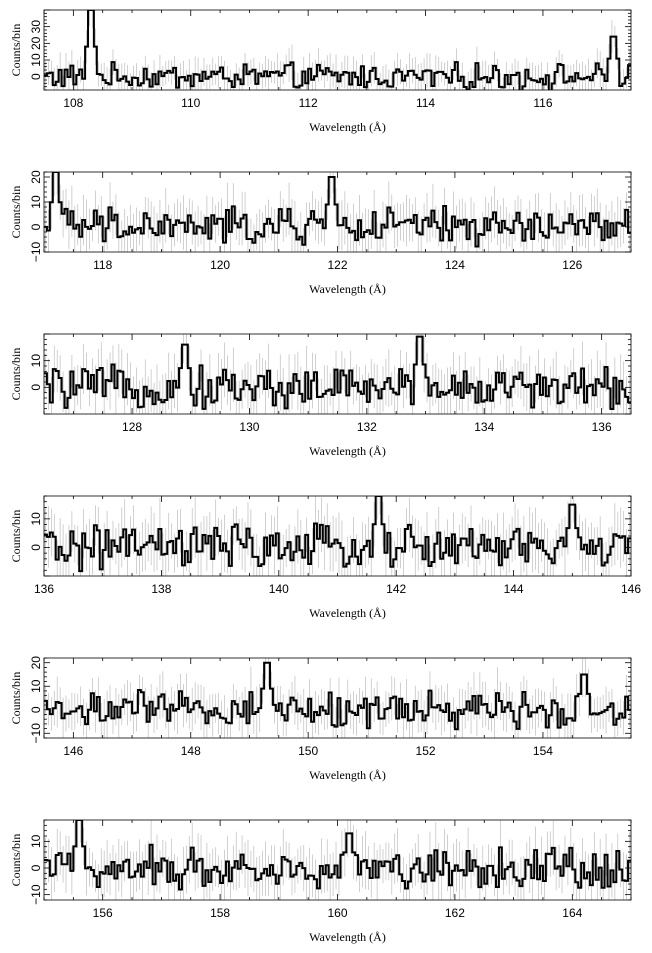 This screenshot has height=953, width=652. I want to click on x-tick-label: 114, so click(425, 103).